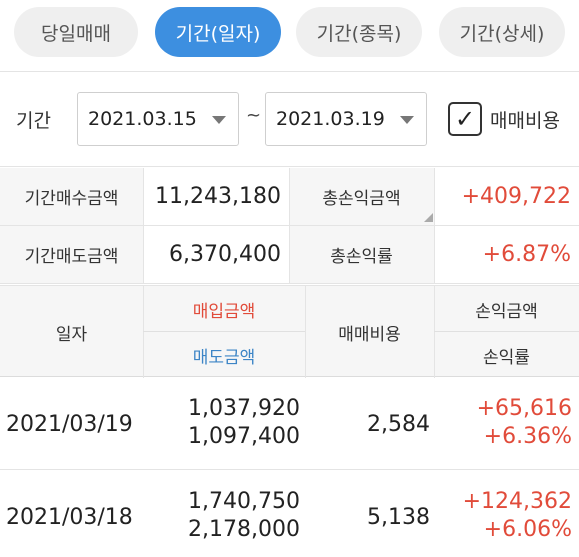  What do you see at coordinates (71, 197) in the screenshot?
I see `buy-total-label: 기간매수금액` at bounding box center [71, 197].